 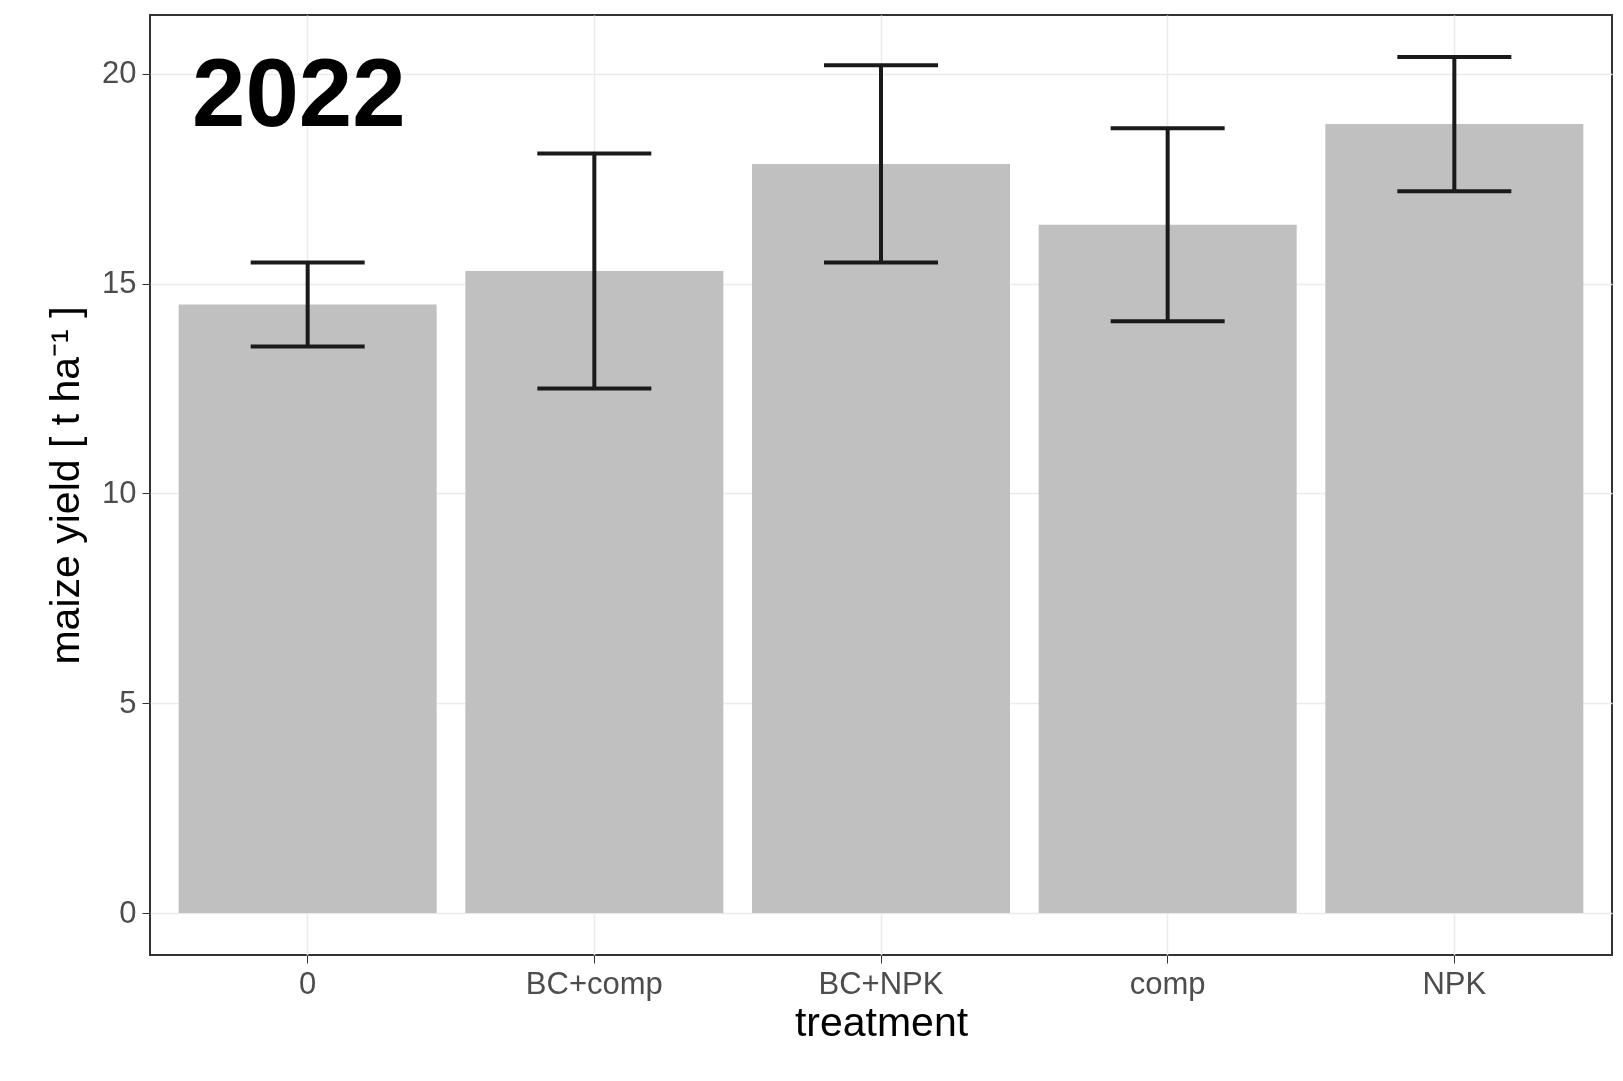 What do you see at coordinates (128, 702) in the screenshot?
I see `y-tick-label: 5` at bounding box center [128, 702].